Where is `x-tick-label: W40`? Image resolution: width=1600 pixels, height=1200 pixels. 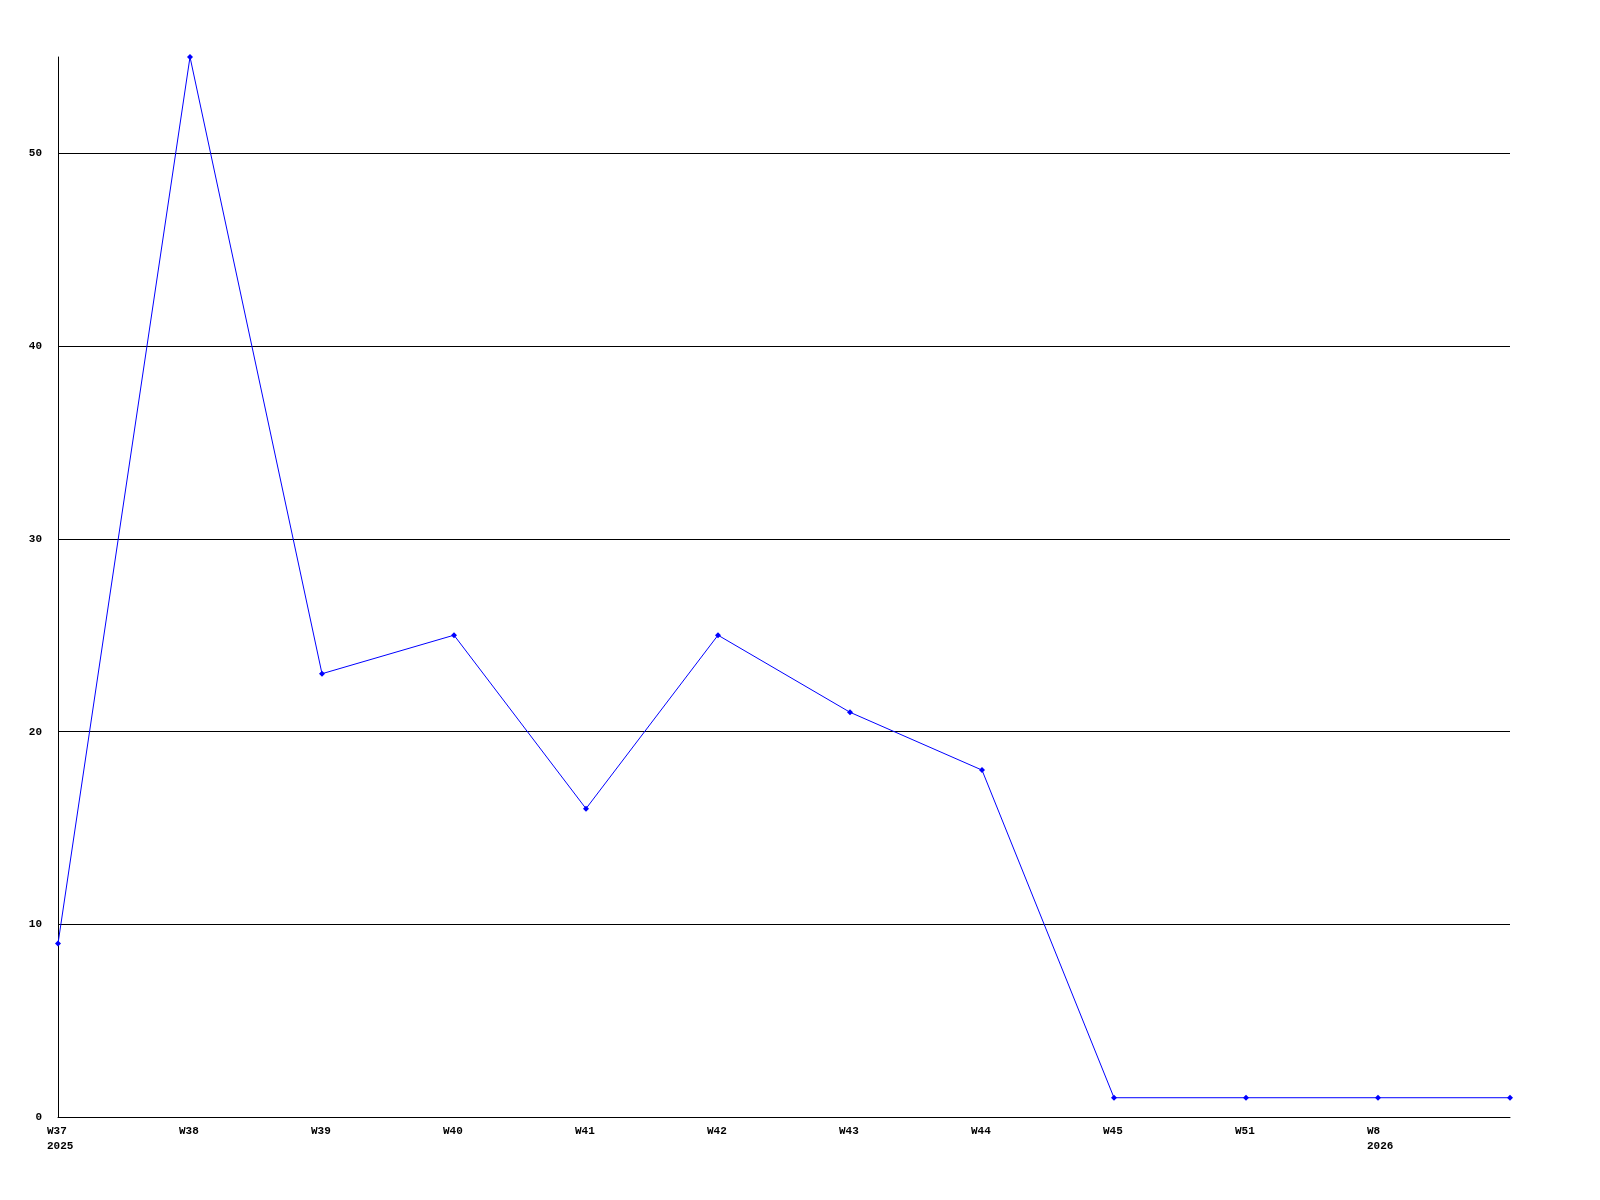
x-tick-label: W40 is located at coordinates (453, 1130).